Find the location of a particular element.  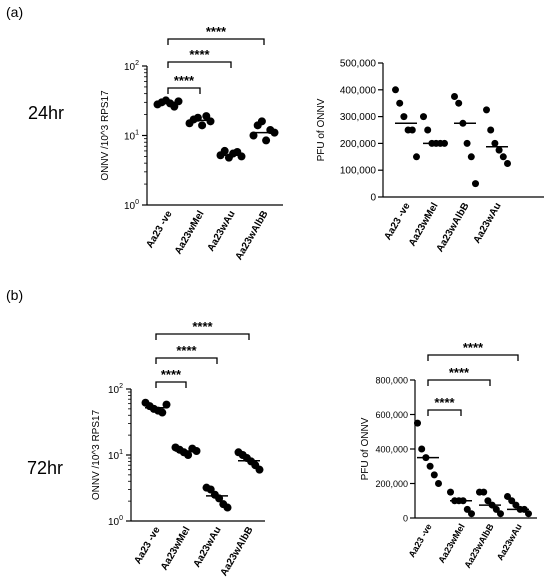

a_left-y-tick-label: 10¹ is located at coordinates (131, 136).